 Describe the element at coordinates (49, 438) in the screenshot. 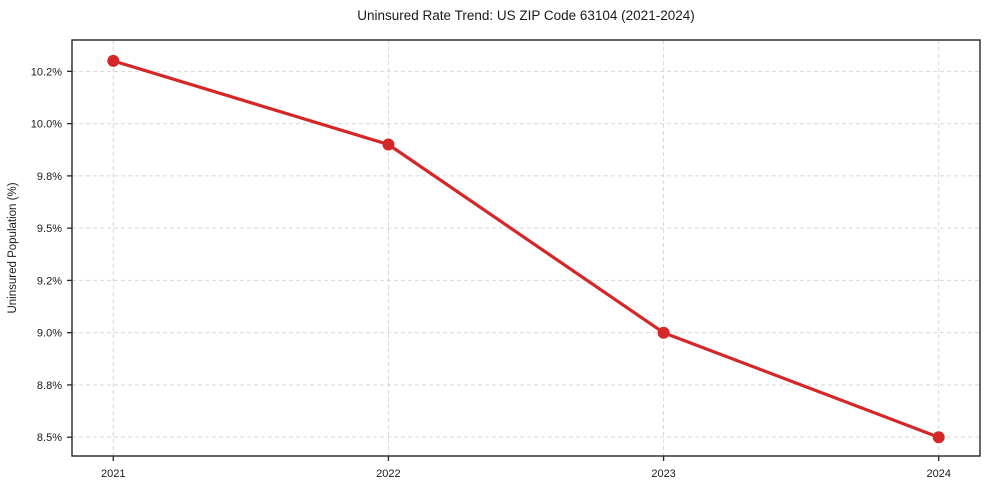

I see `y-tick-label: 8.5%` at that location.